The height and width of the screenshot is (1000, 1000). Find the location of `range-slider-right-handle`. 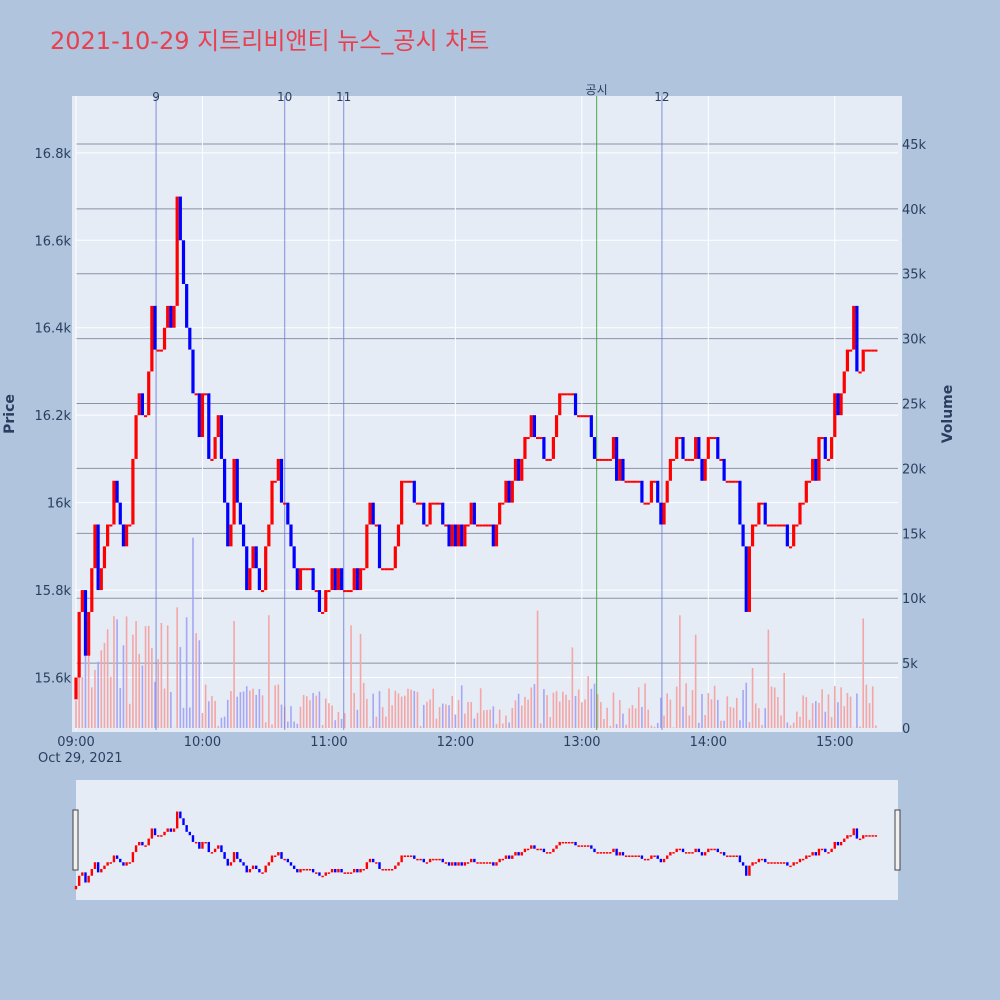

range-slider-right-handle is located at coordinates (897, 840).